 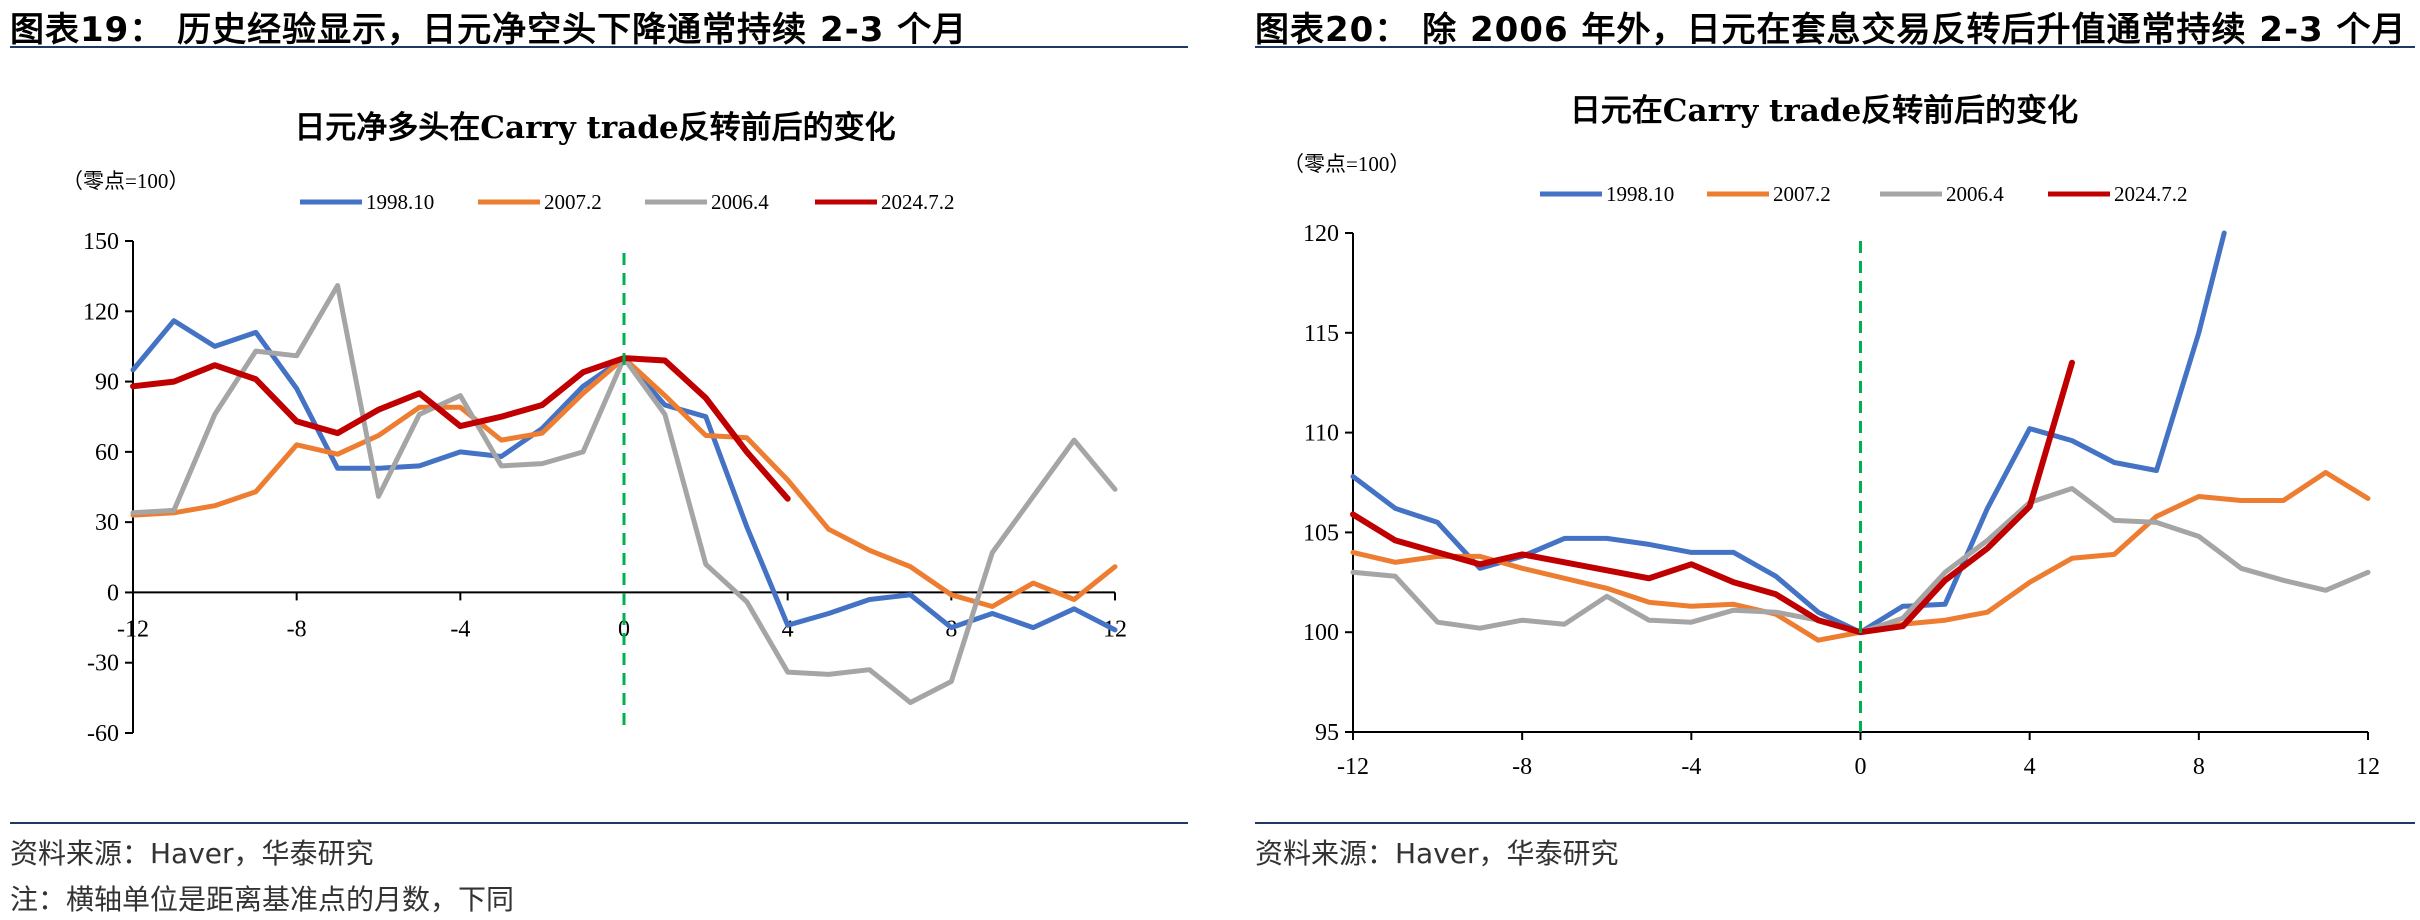 What do you see at coordinates (1321, 533) in the screenshot?
I see `y-tick-label: 105` at bounding box center [1321, 533].